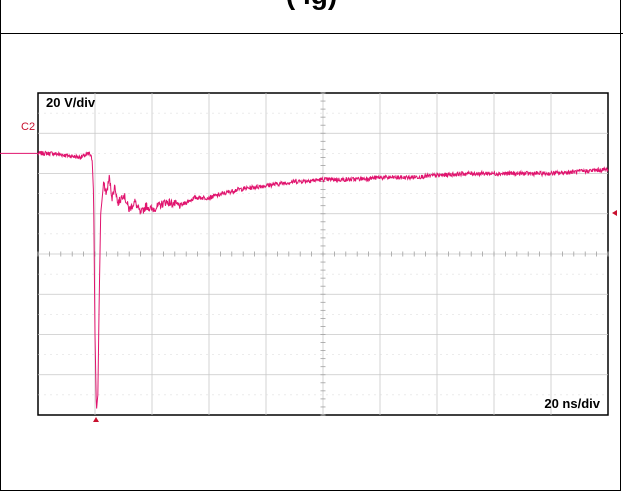 This screenshot has height=493, width=623. Describe the element at coordinates (96, 419) in the screenshot. I see `trigger-position-marker-icon` at that location.